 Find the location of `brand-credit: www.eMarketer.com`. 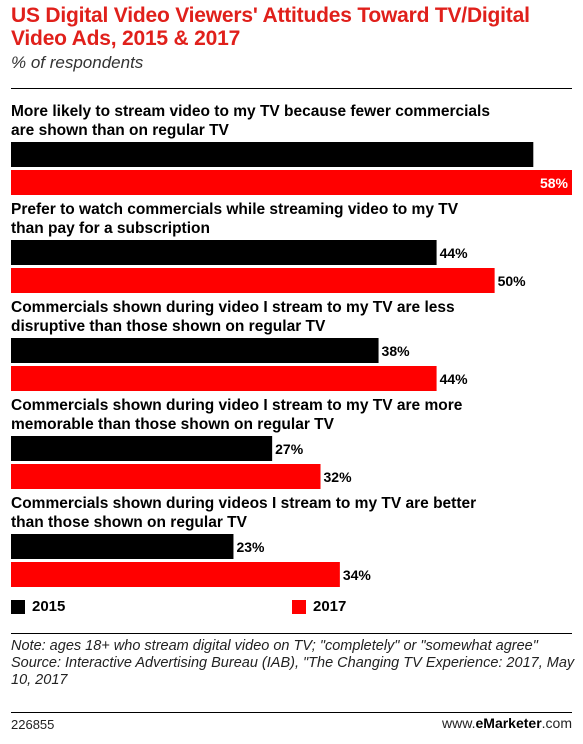

brand-credit: www.eMarketer.com is located at coordinates (507, 723).